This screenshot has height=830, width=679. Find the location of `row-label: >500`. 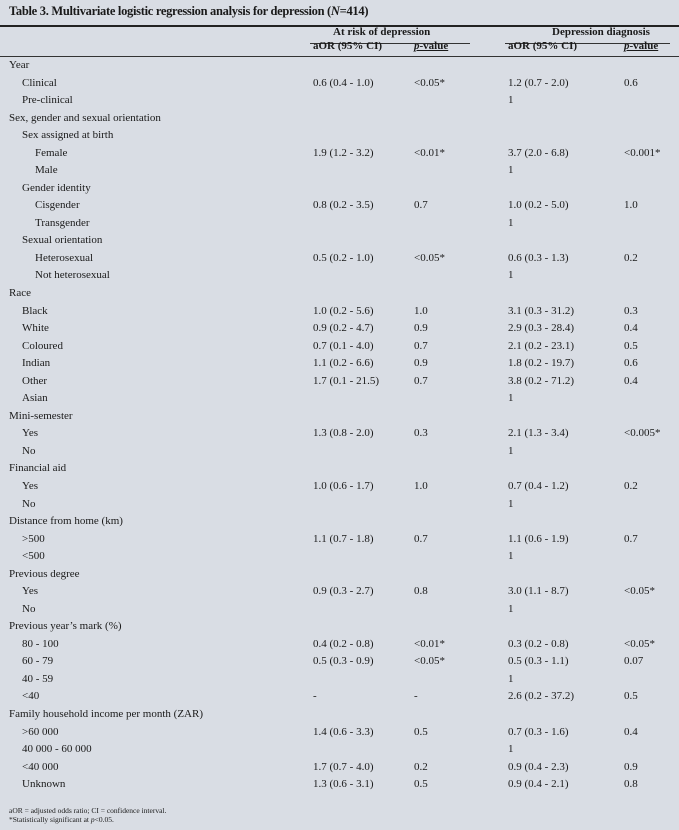

row-label: >500 is located at coordinates (33, 538).